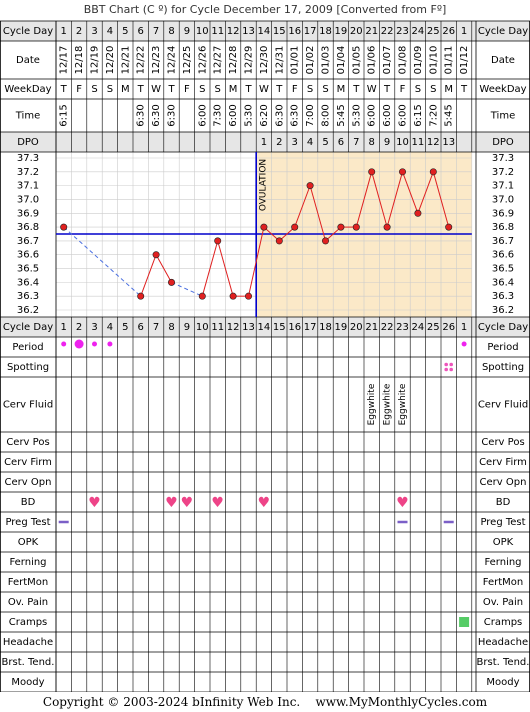 Image resolution: width=530 pixels, height=712 pixels. I want to click on date-cell: 01/01, so click(295, 60).